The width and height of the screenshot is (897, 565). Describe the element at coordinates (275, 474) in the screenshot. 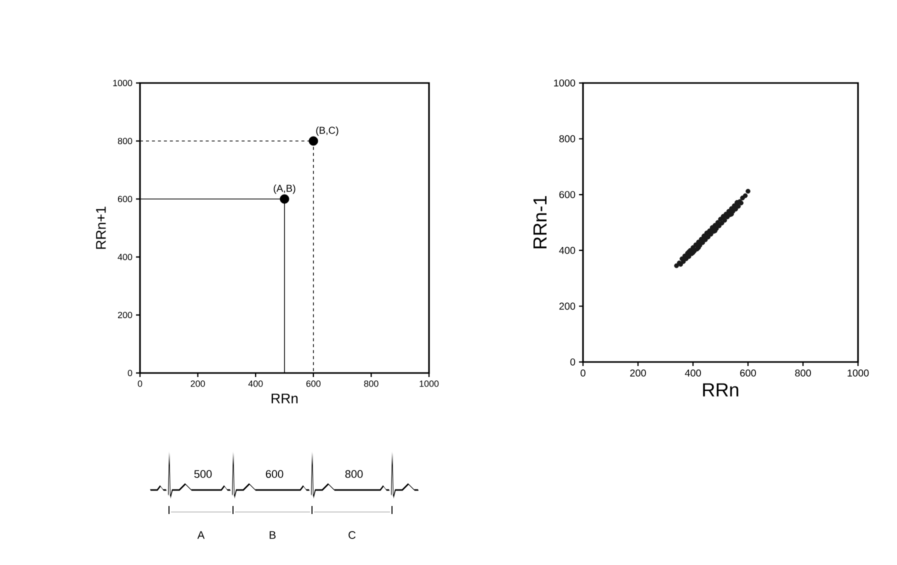

I see `text: 600` at that location.